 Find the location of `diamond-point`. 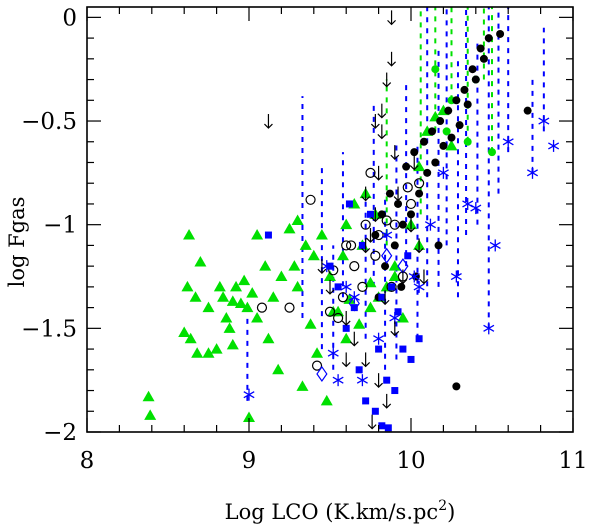

diamond-point is located at coordinates (387, 255).